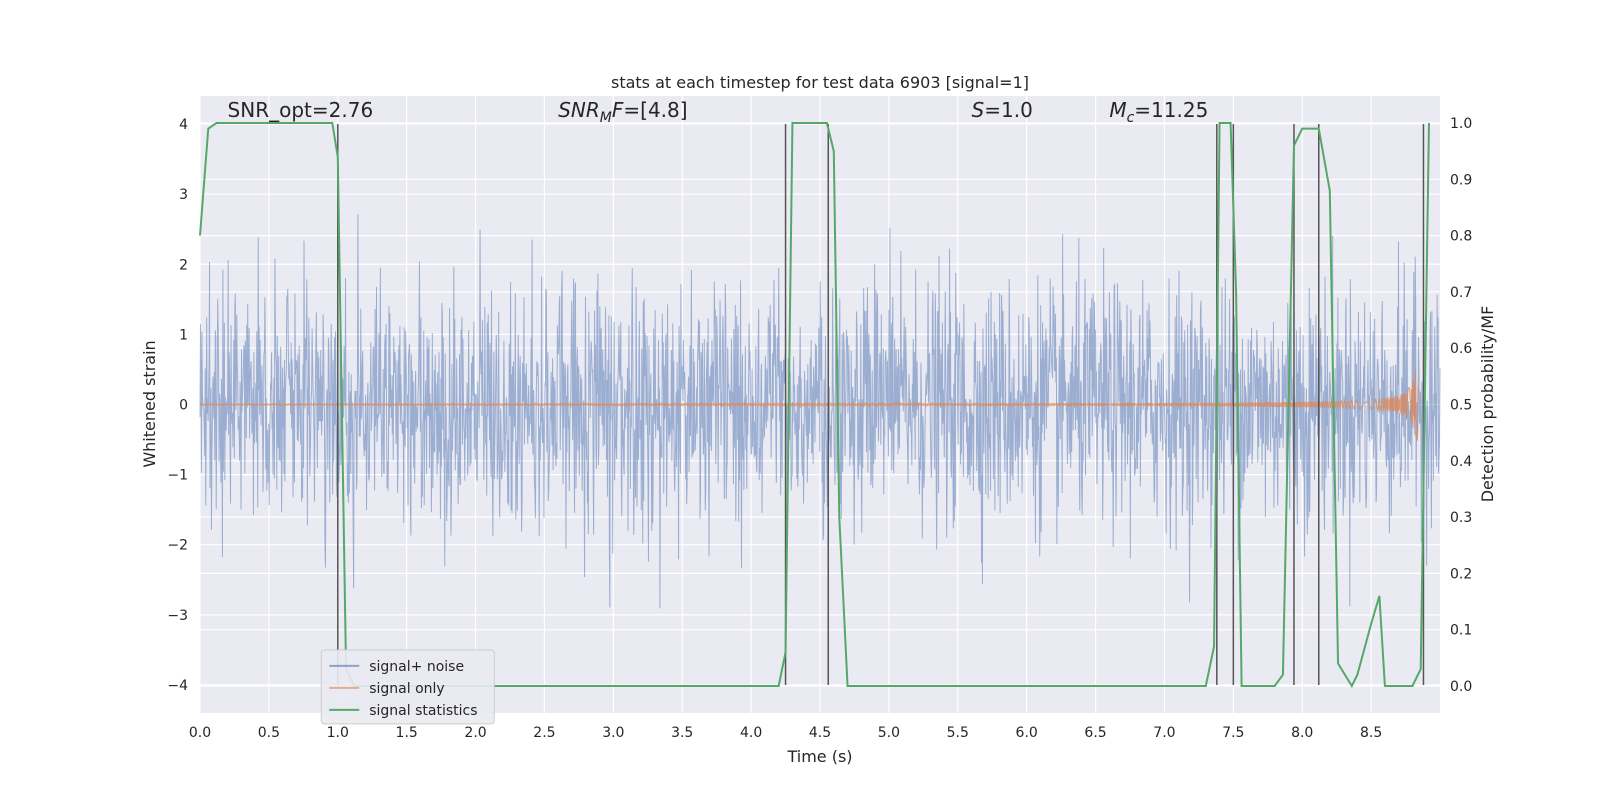  I want to click on y-right-tick-label: 0.9, so click(1461, 180).